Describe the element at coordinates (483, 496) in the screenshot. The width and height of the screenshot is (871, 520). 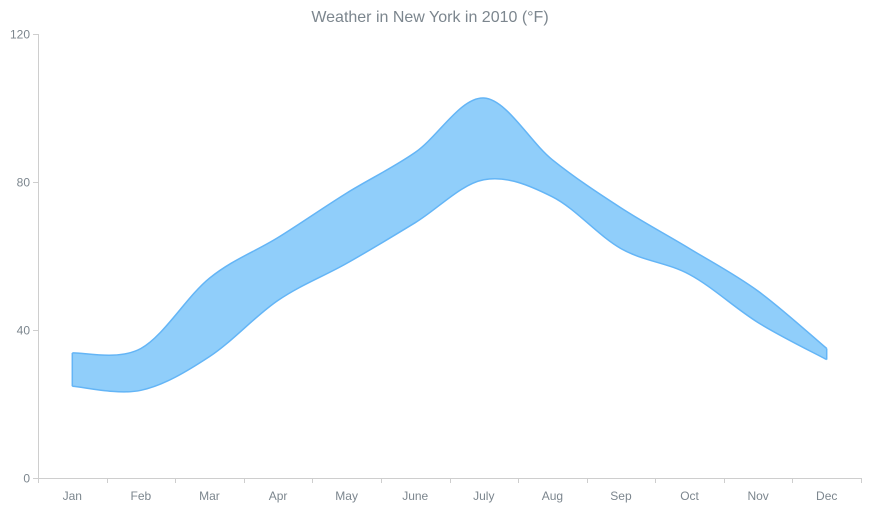
I see `x-tick-label-july: July` at that location.